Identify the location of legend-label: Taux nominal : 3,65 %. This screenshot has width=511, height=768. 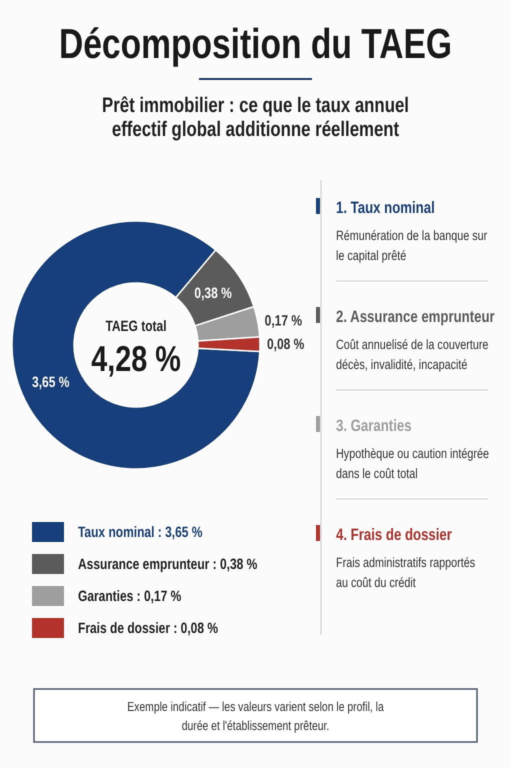
(140, 532).